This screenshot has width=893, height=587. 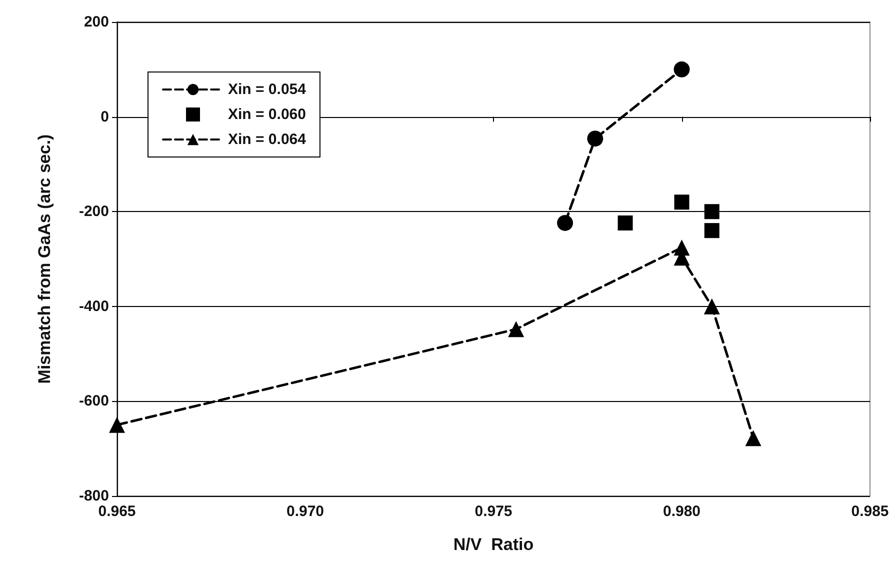 What do you see at coordinates (96, 22) in the screenshot?
I see `y-tick-label: 200` at bounding box center [96, 22].